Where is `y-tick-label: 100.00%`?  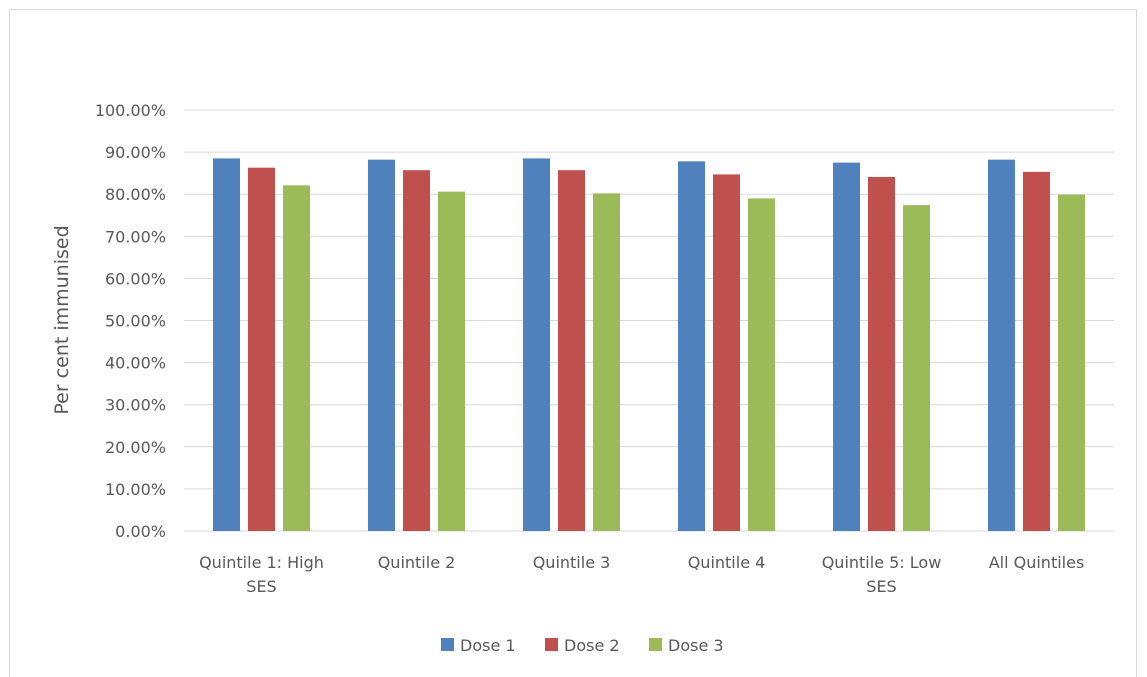
y-tick-label: 100.00% is located at coordinates (130, 110).